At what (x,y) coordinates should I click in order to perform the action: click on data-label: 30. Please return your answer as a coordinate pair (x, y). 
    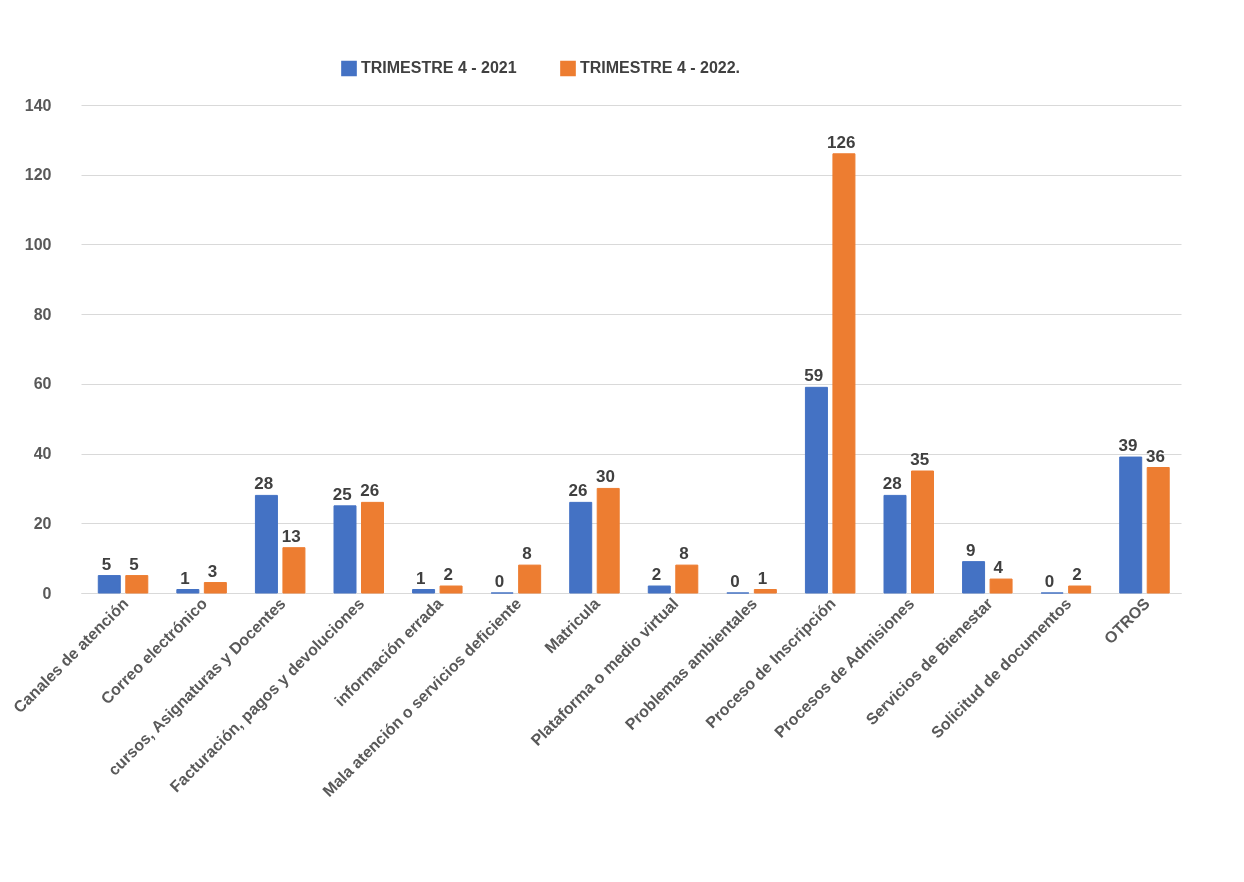
    Looking at the image, I should click on (605, 477).